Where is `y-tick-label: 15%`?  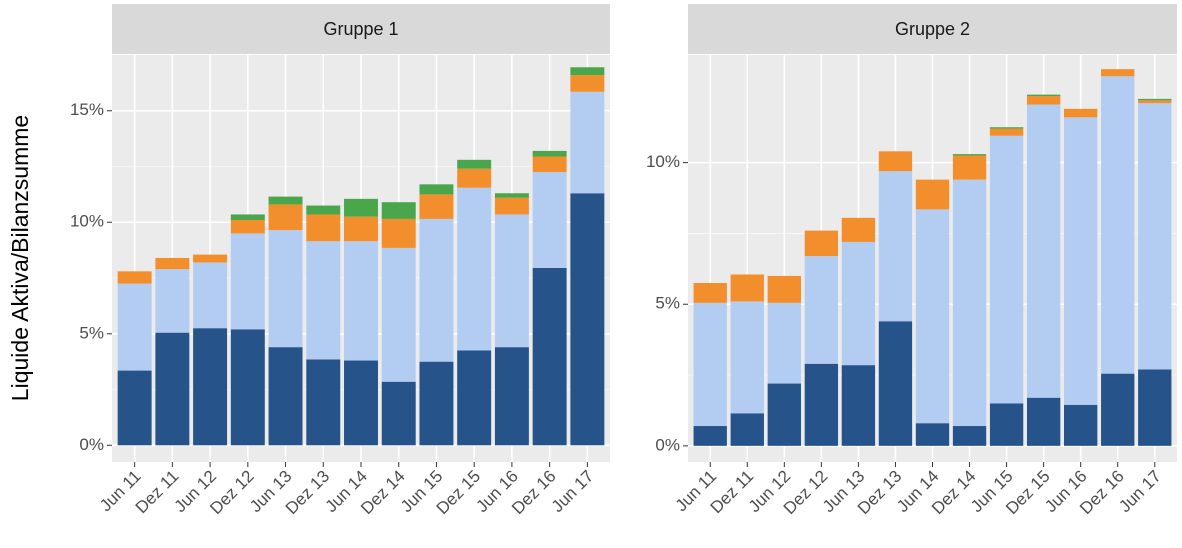
y-tick-label: 15% is located at coordinates (87, 109).